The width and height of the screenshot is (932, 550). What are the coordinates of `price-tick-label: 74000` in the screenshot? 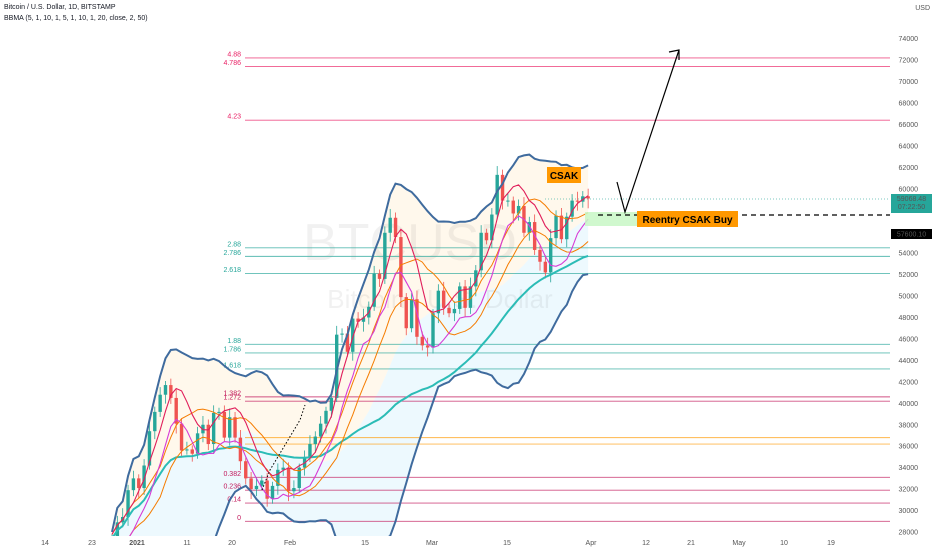 It's located at (909, 39).